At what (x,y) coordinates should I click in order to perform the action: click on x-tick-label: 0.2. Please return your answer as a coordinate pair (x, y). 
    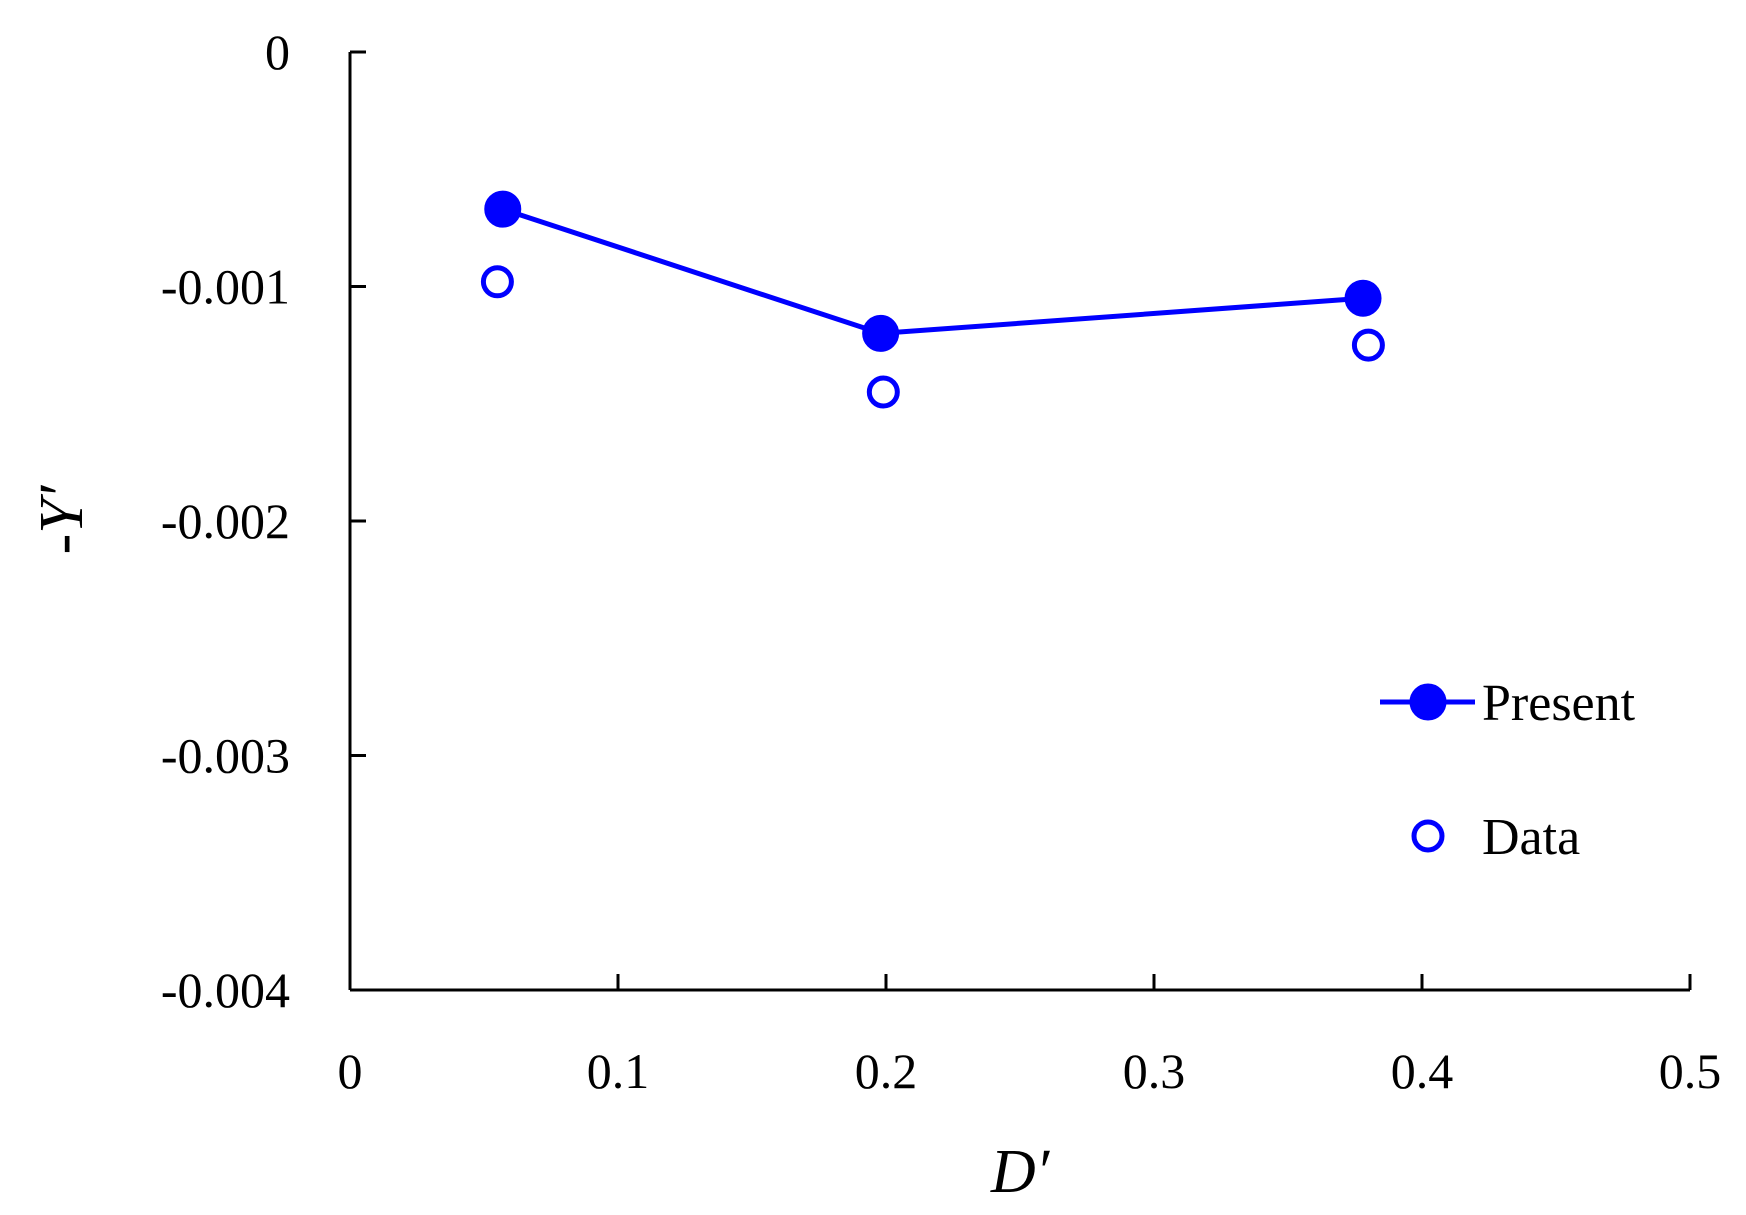
    Looking at the image, I should click on (886, 1071).